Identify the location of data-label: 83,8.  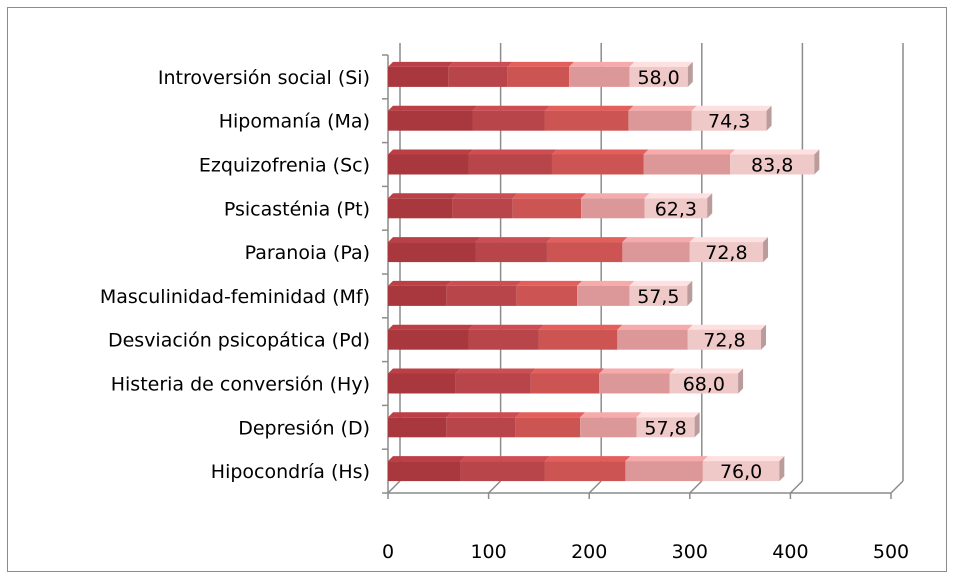
(772, 166).